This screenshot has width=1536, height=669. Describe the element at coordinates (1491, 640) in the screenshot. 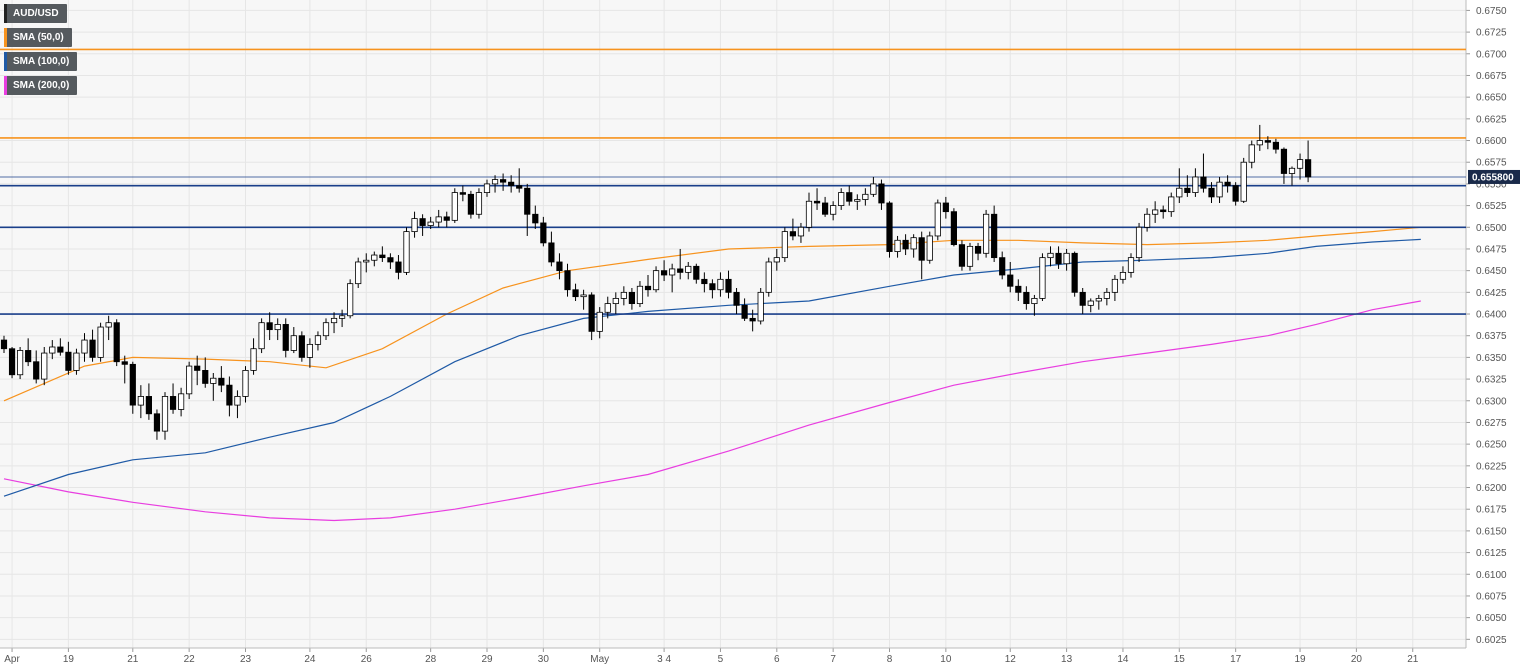

I see `y-tick-label: 0.6025` at that location.